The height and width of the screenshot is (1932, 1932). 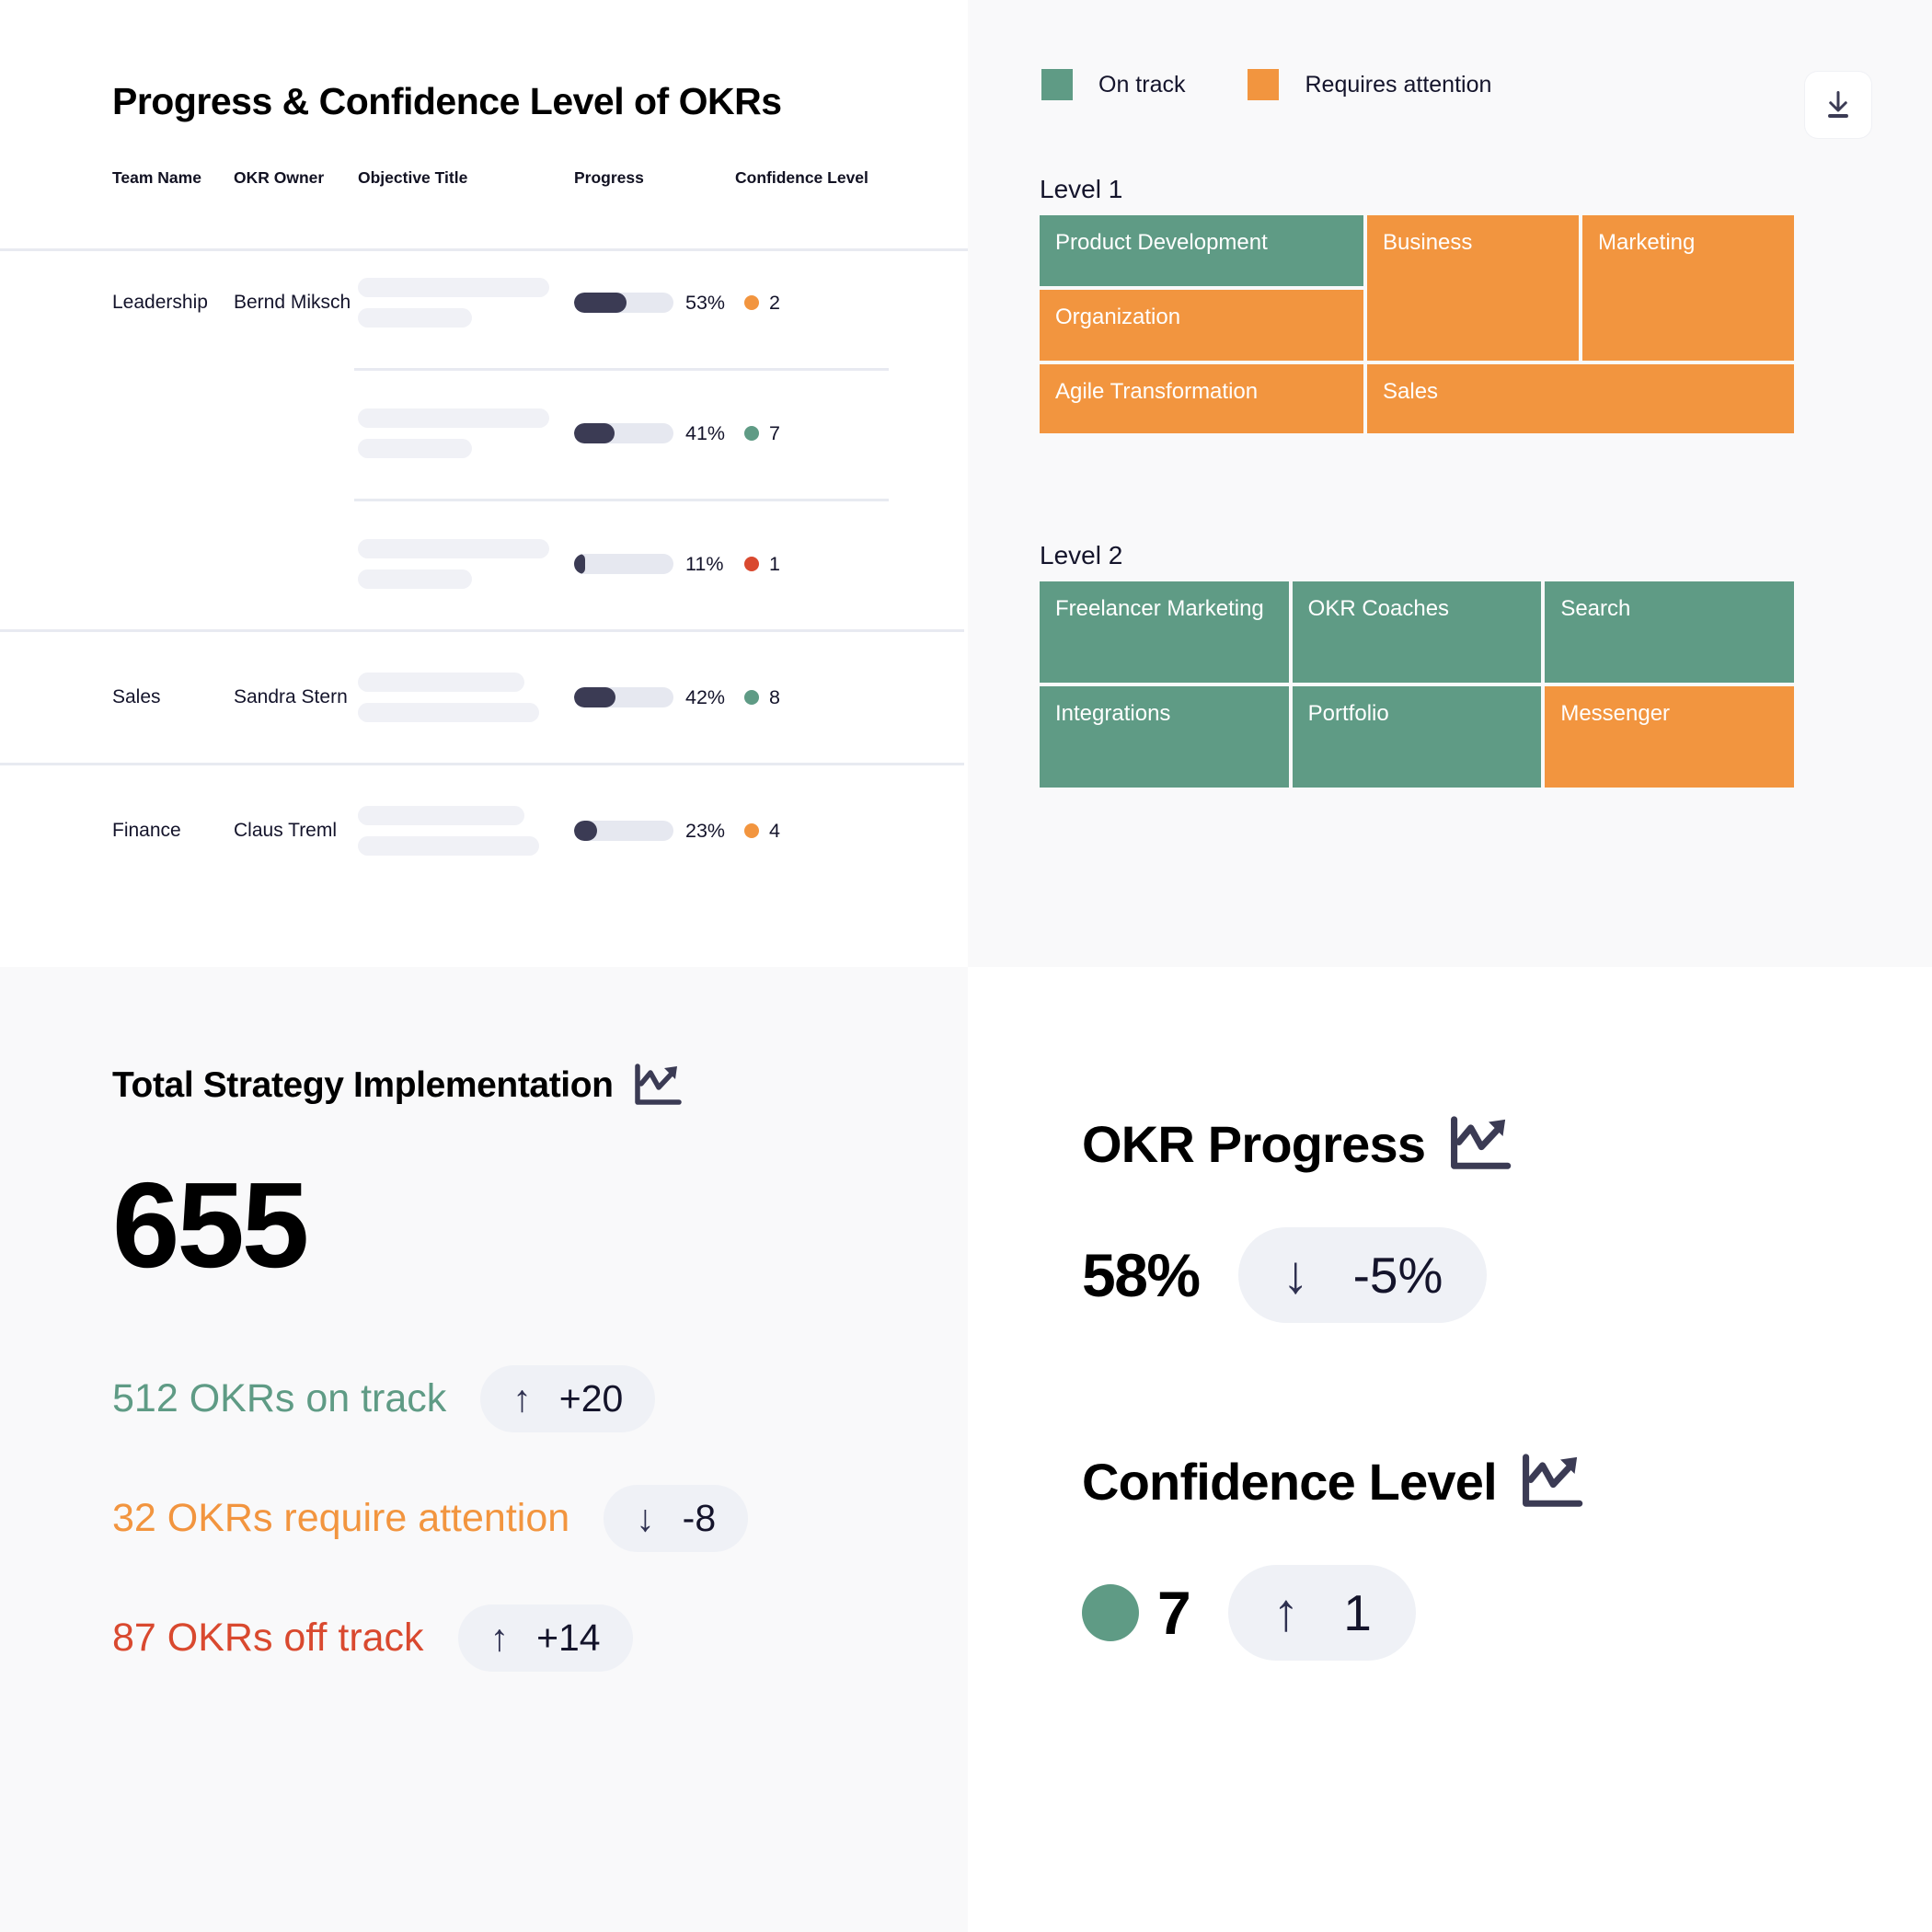 What do you see at coordinates (413, 177) in the screenshot?
I see `column-header-objective-title: Objective Title` at bounding box center [413, 177].